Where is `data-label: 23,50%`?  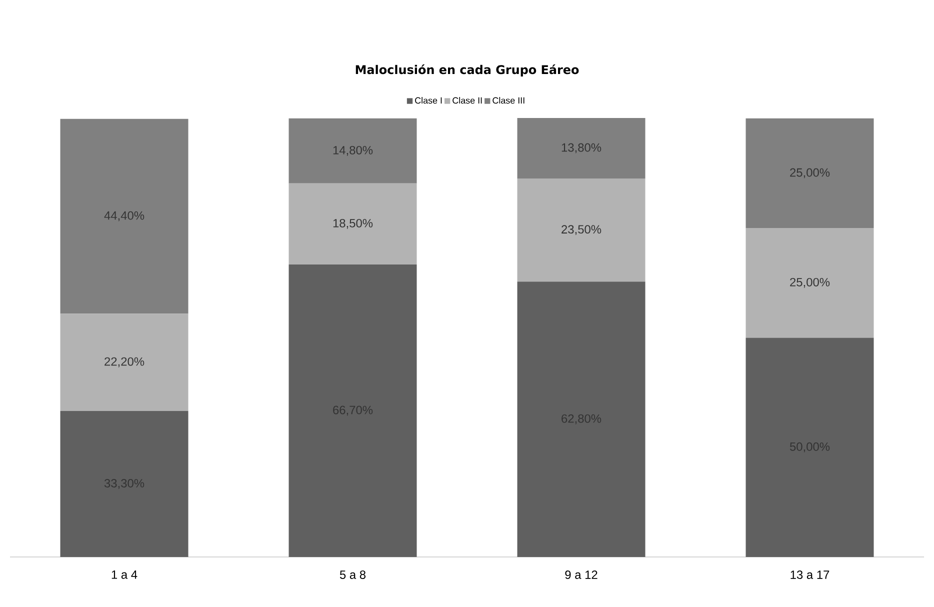
data-label: 23,50% is located at coordinates (582, 230).